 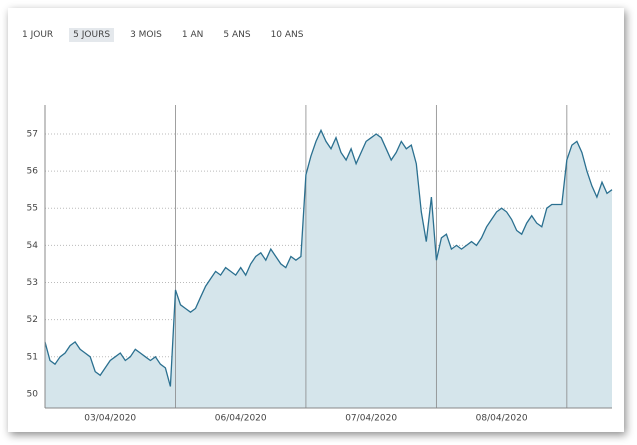 I want to click on y-tick-label: 54, so click(x=33, y=246).